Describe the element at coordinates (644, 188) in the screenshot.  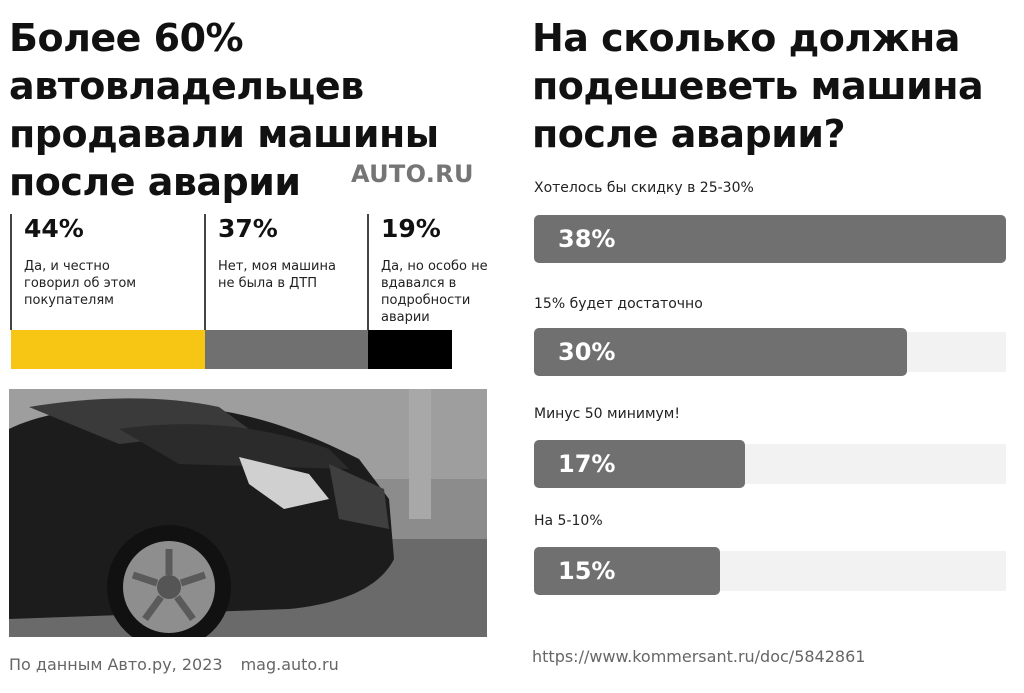
I see `bar-category-label: Хотелось бы скидку в 25-30%` at that location.